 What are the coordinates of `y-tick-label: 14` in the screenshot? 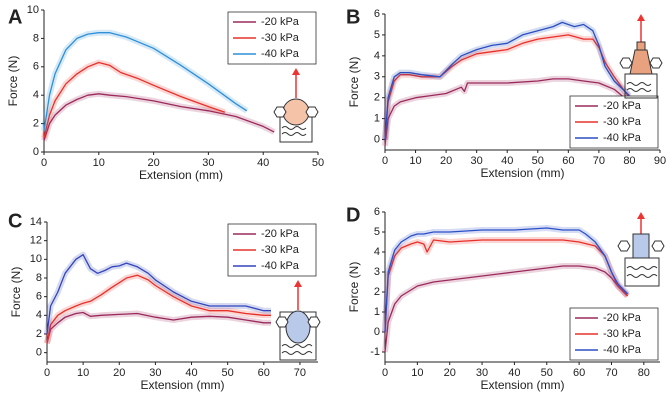 It's located at (36, 222).